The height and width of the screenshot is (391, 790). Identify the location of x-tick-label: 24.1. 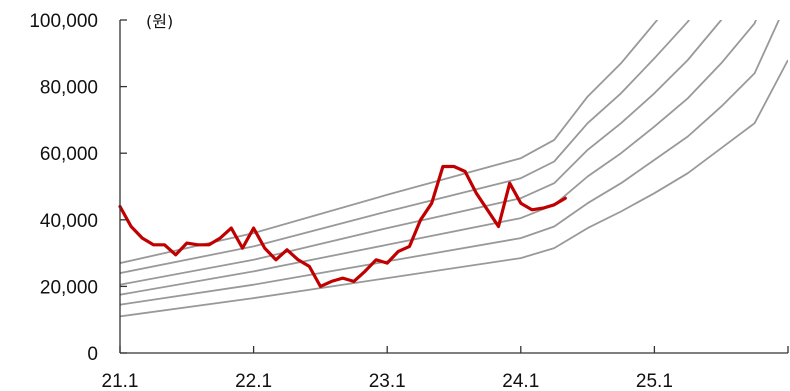
(520, 381).